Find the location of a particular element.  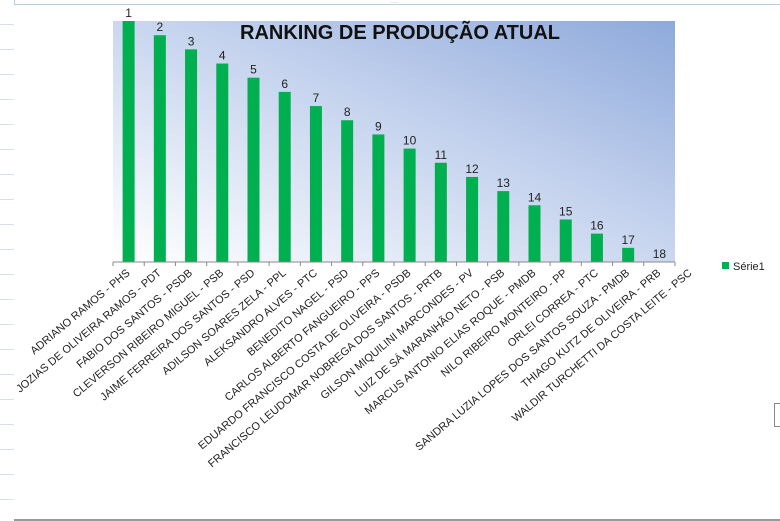

data-label: 17 is located at coordinates (628, 240).